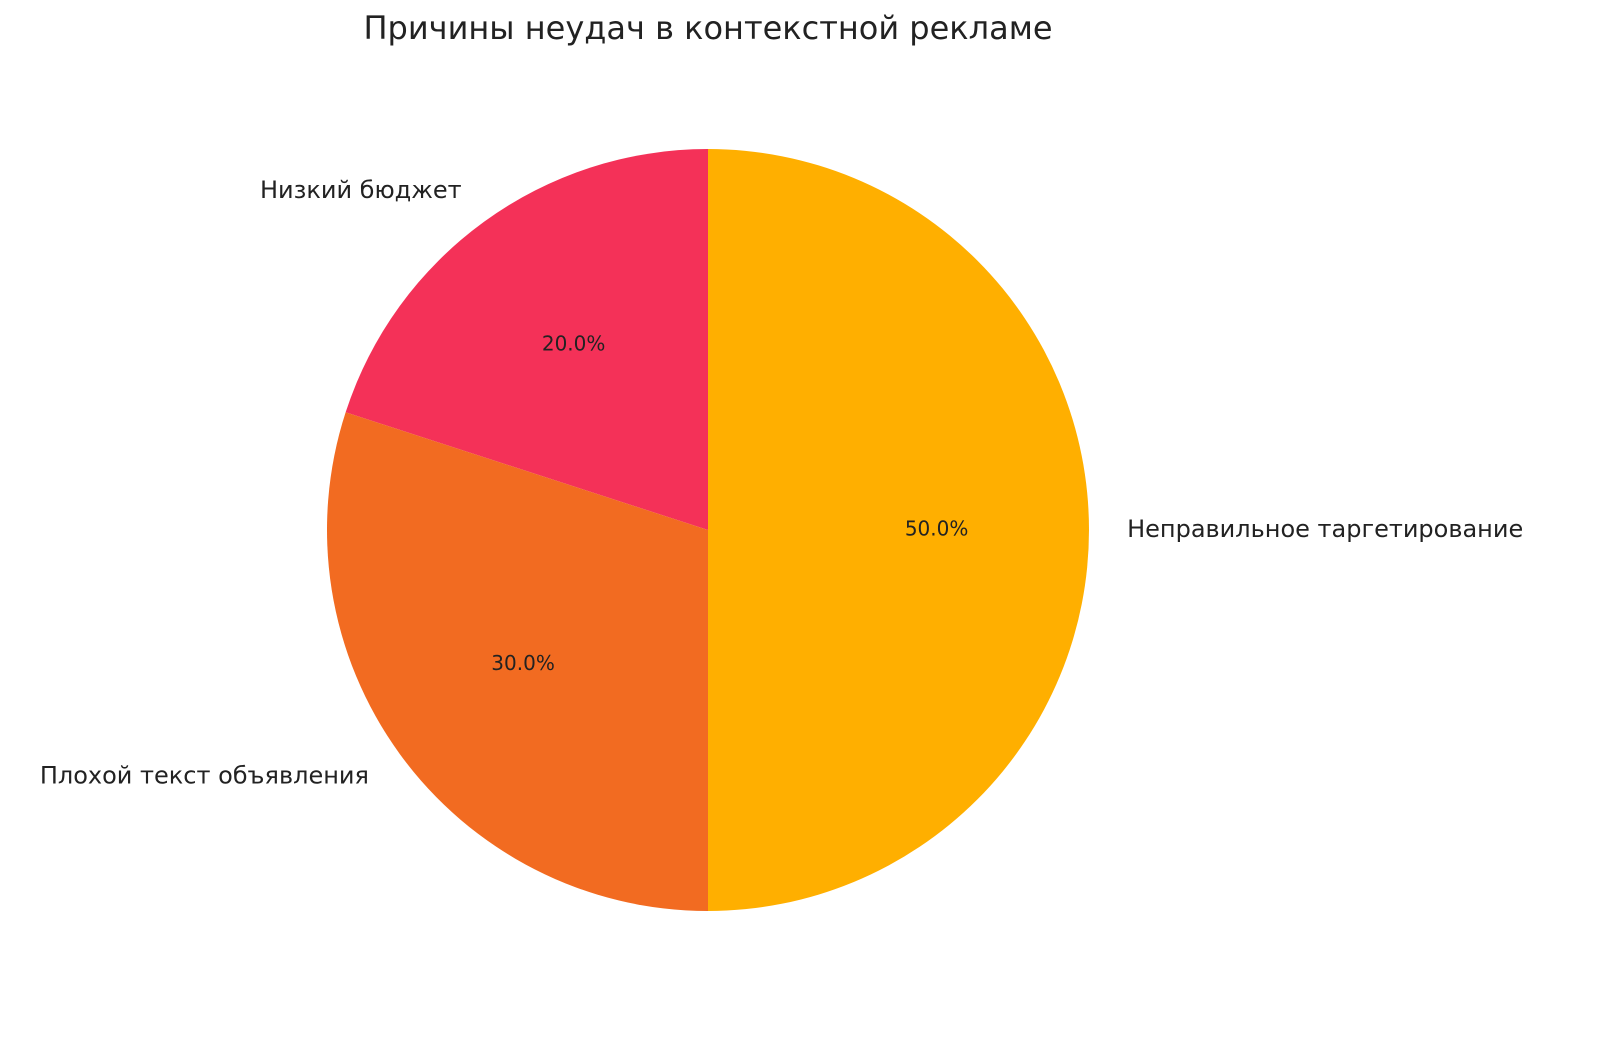 The width and height of the screenshot is (1600, 1043). What do you see at coordinates (937, 529) in the screenshot?
I see `value-label: 50.0%` at bounding box center [937, 529].